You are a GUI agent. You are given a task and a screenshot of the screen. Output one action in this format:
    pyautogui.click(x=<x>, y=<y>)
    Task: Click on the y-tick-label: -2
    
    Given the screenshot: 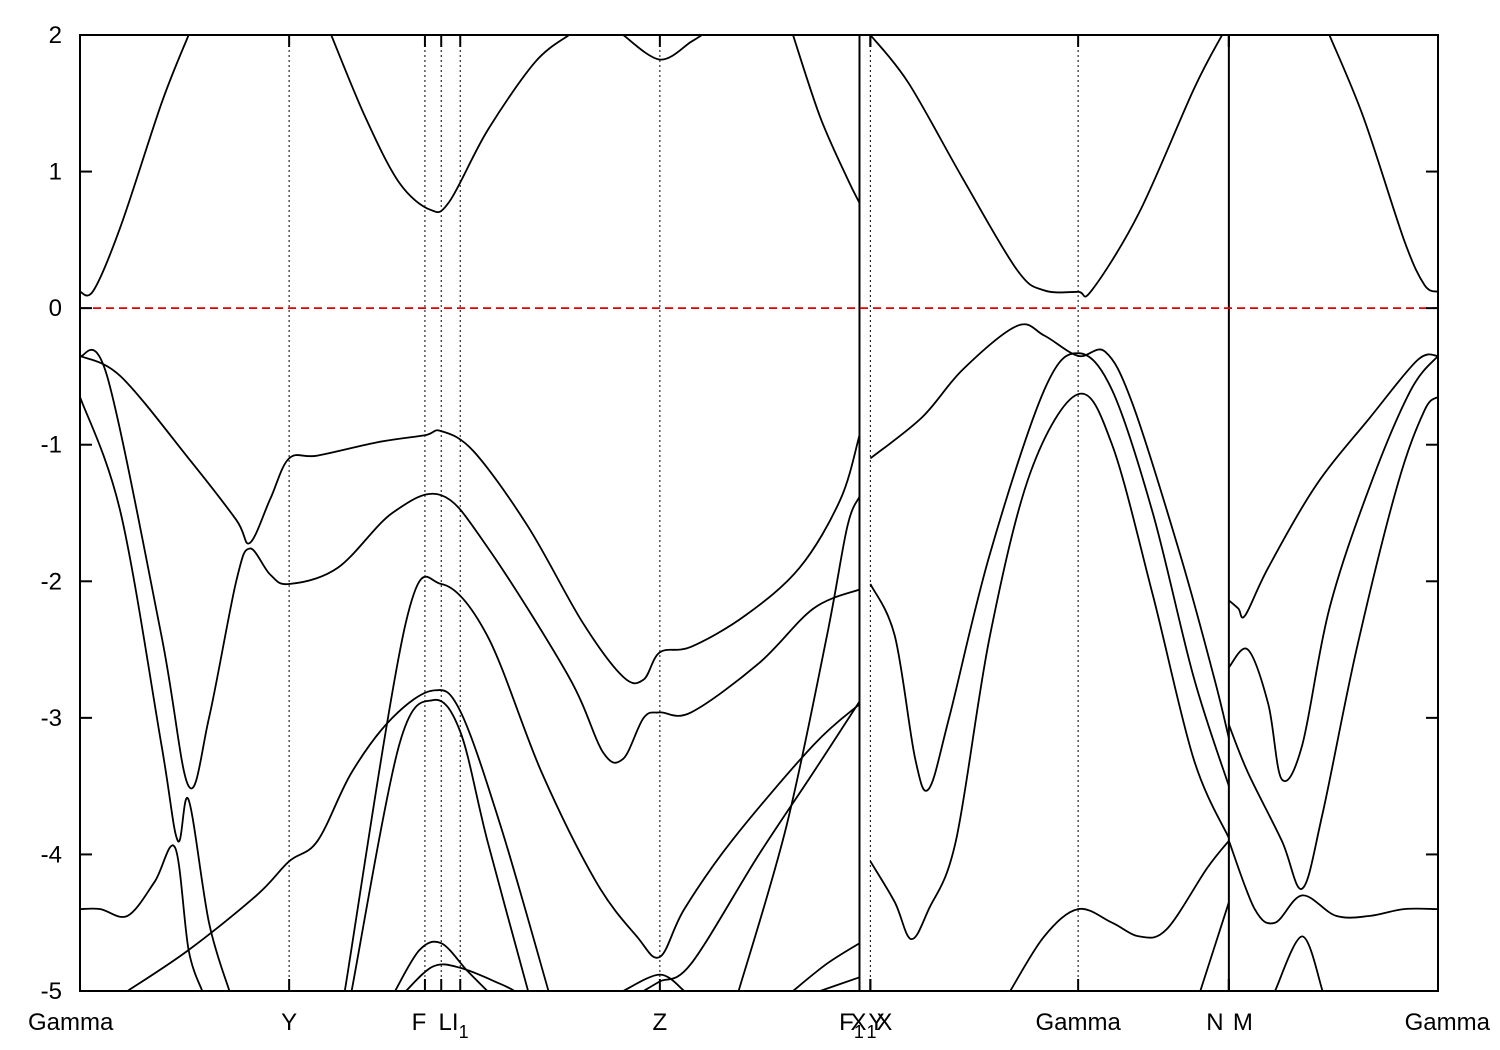 What is the action you would take?
    pyautogui.click(x=51, y=581)
    